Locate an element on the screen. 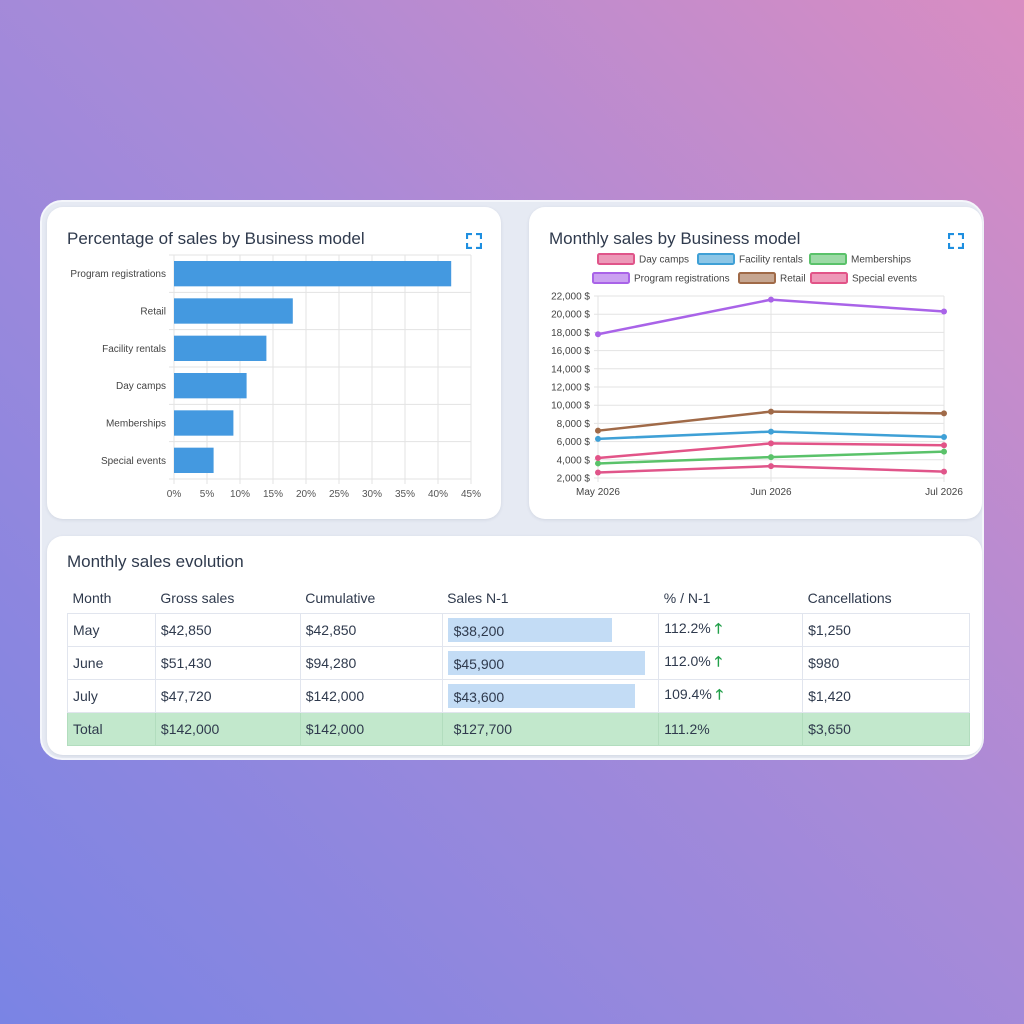 The image size is (1024, 1024). cancellations-cell: $980 is located at coordinates (886, 663).